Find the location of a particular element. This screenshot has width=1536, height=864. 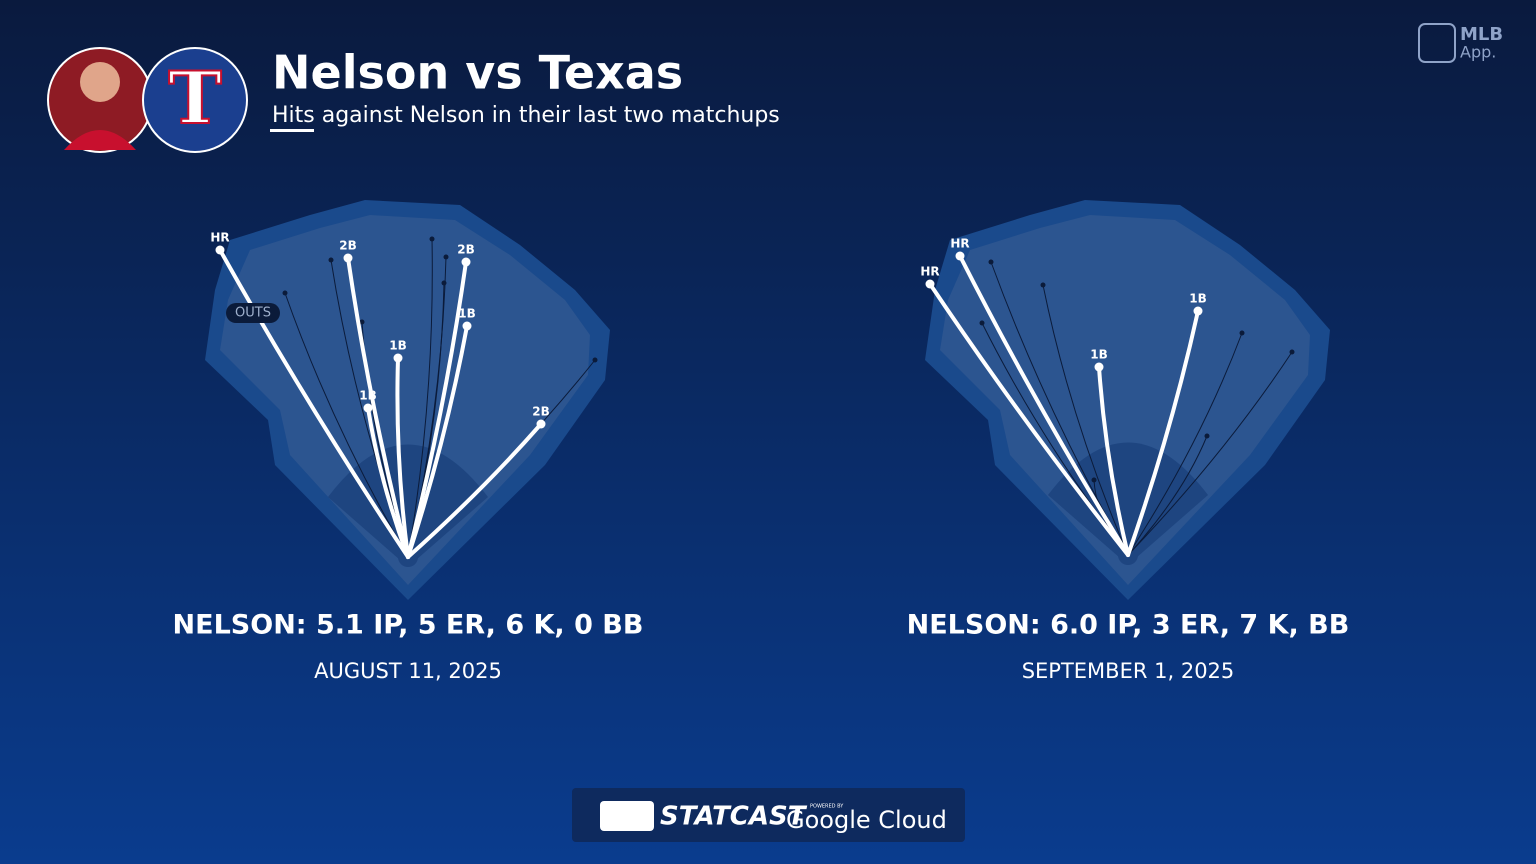

outs-badge is located at coordinates (253, 313).